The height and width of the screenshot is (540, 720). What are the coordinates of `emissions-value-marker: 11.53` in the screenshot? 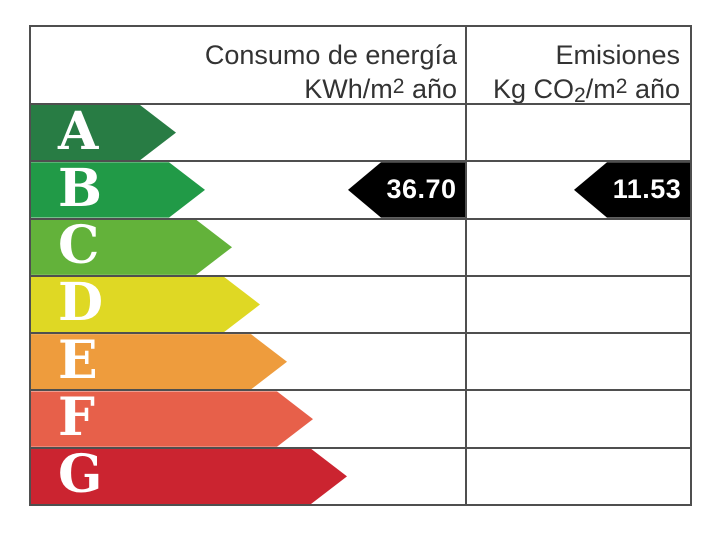 It's located at (632, 190).